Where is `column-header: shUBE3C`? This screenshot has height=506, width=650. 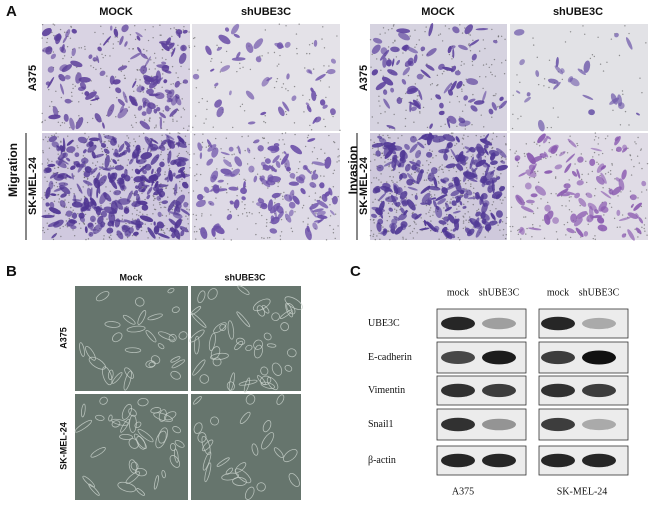 column-header: shUBE3C is located at coordinates (245, 277).